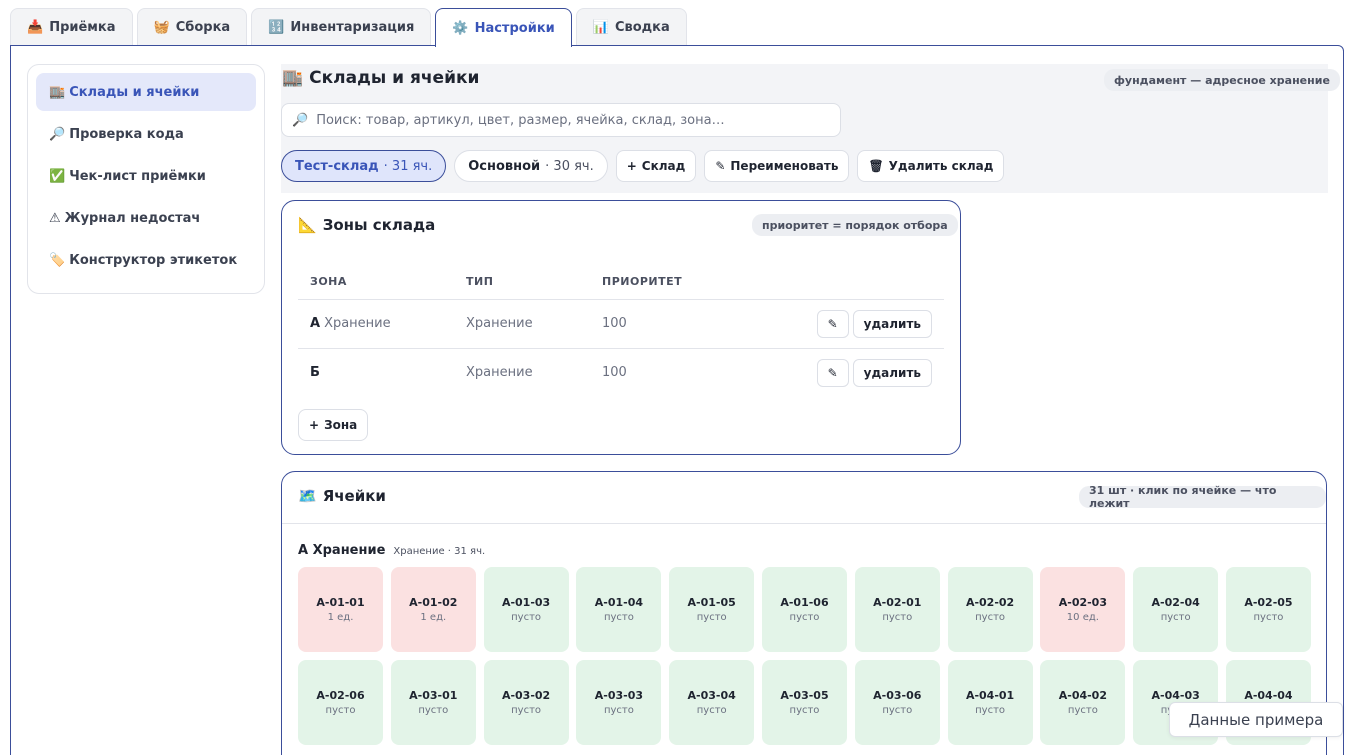  I want to click on cell-code: A-02-05, so click(1268, 602).